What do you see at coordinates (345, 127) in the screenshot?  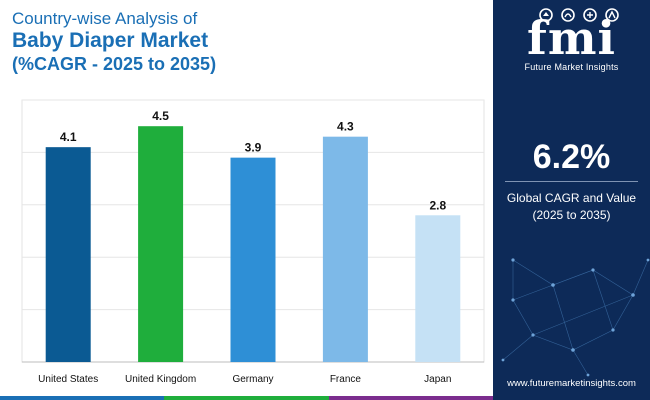 I see `value-label: 4.3` at bounding box center [345, 127].